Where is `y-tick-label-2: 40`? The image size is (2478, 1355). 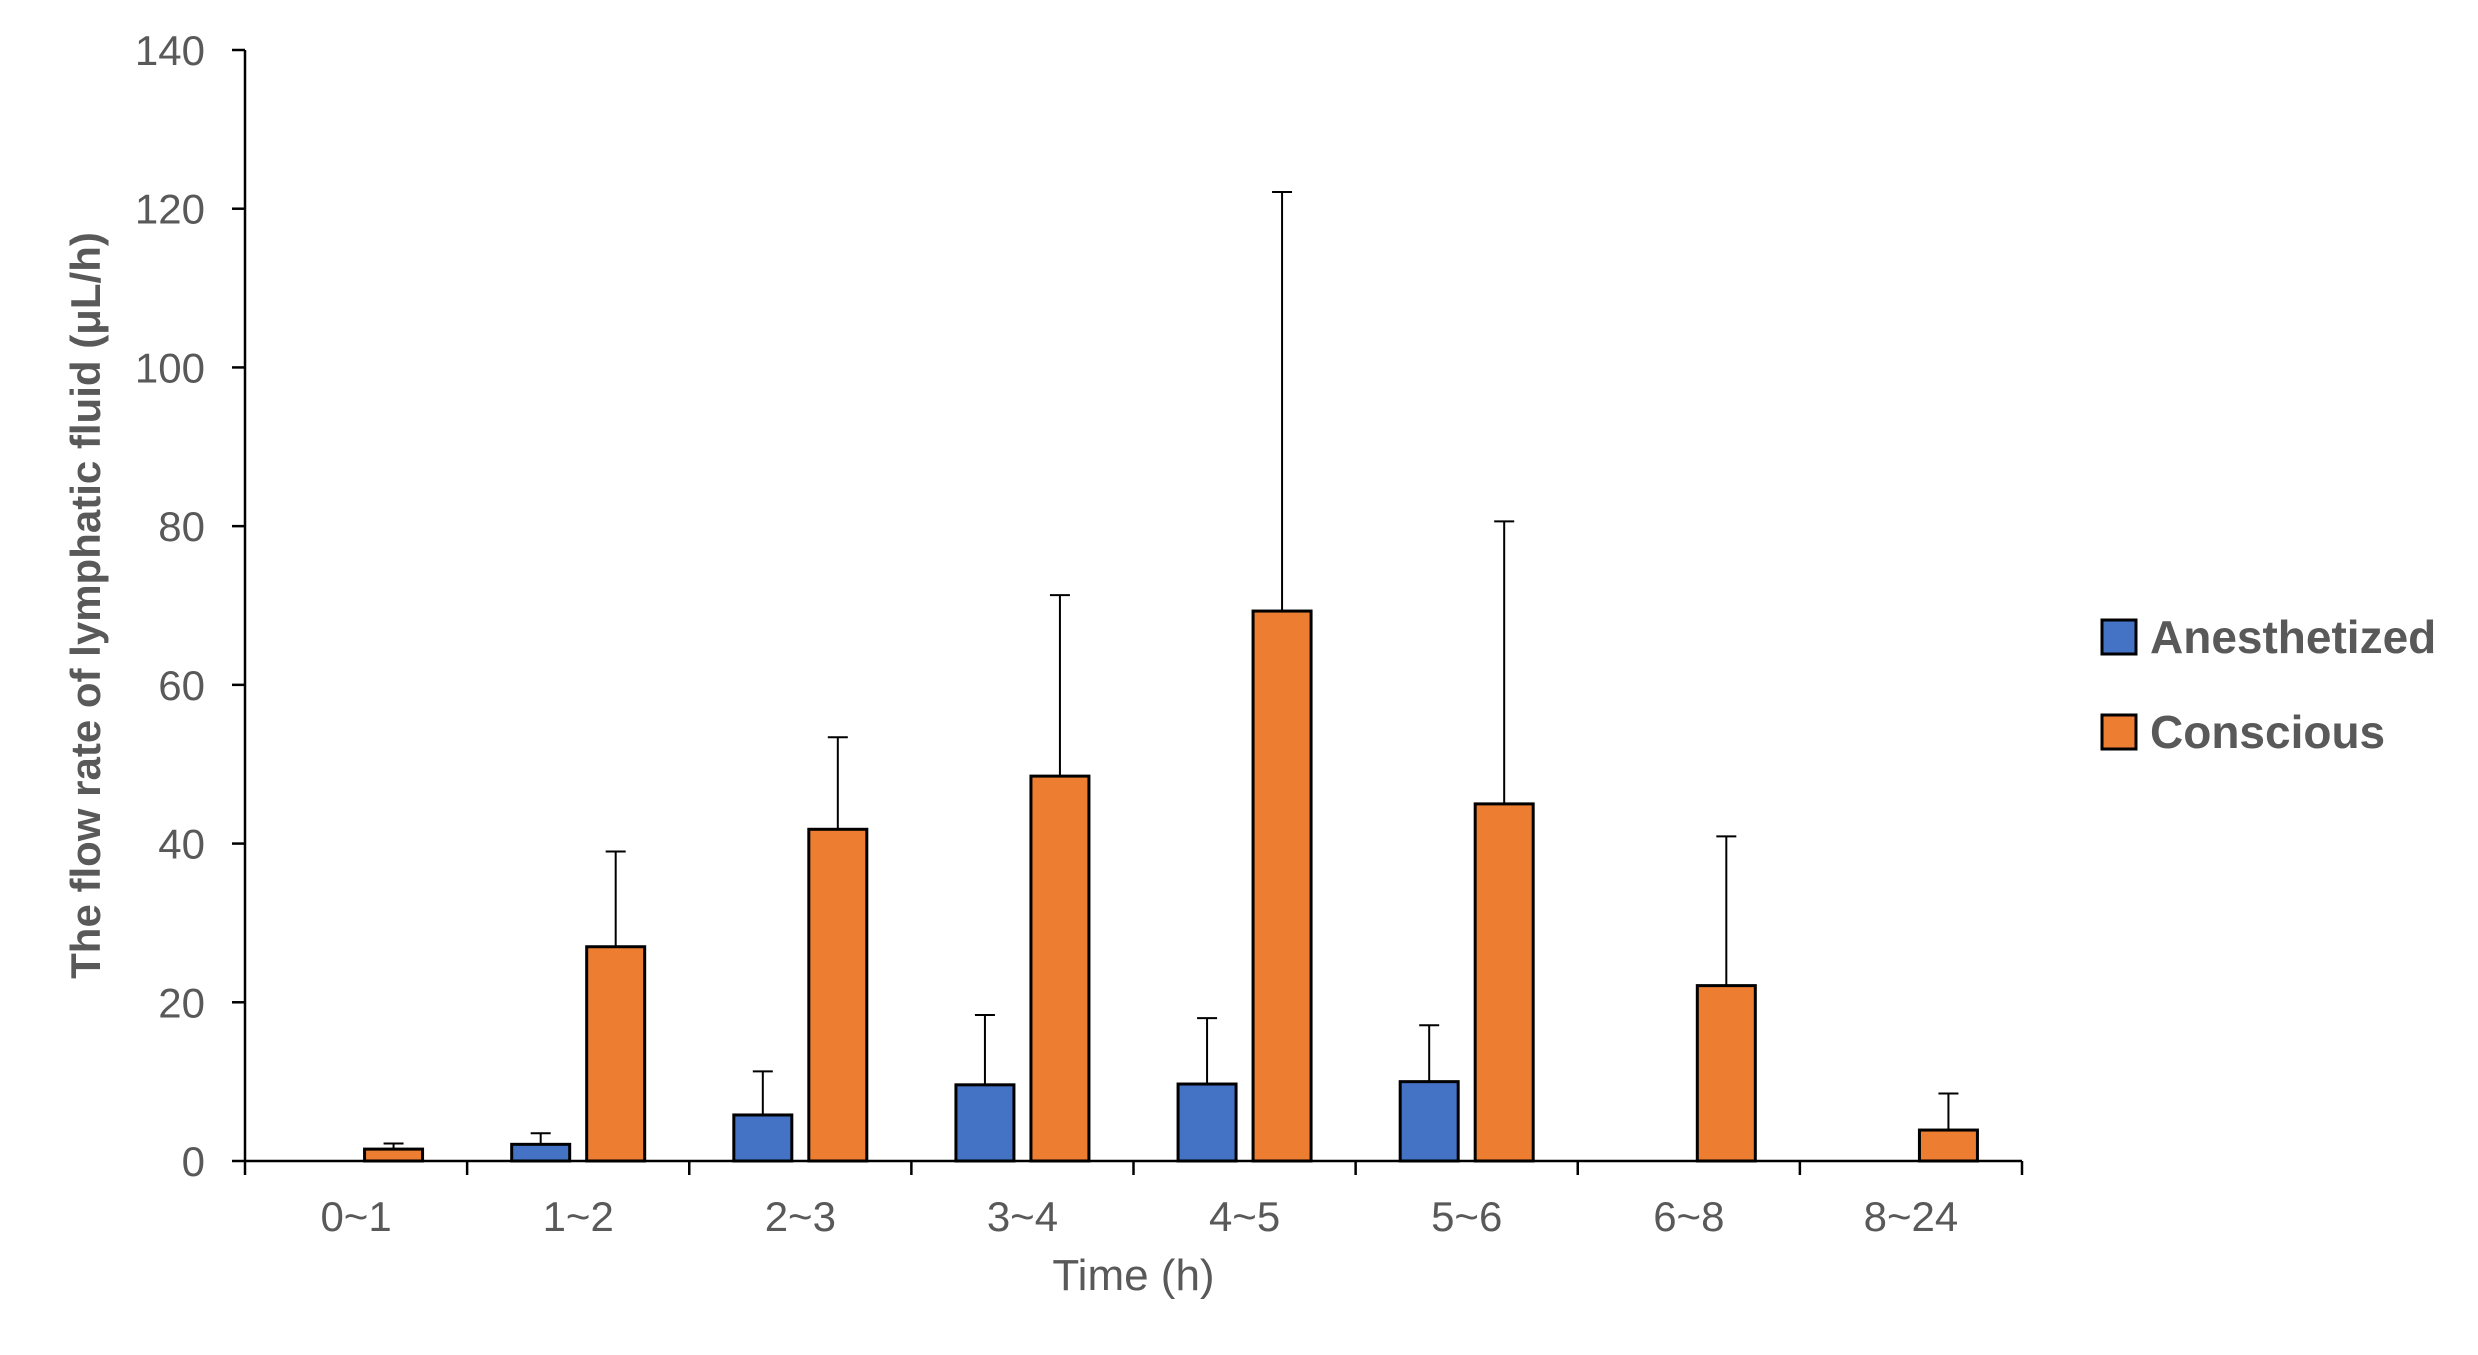 y-tick-label-2: 40 is located at coordinates (181, 844).